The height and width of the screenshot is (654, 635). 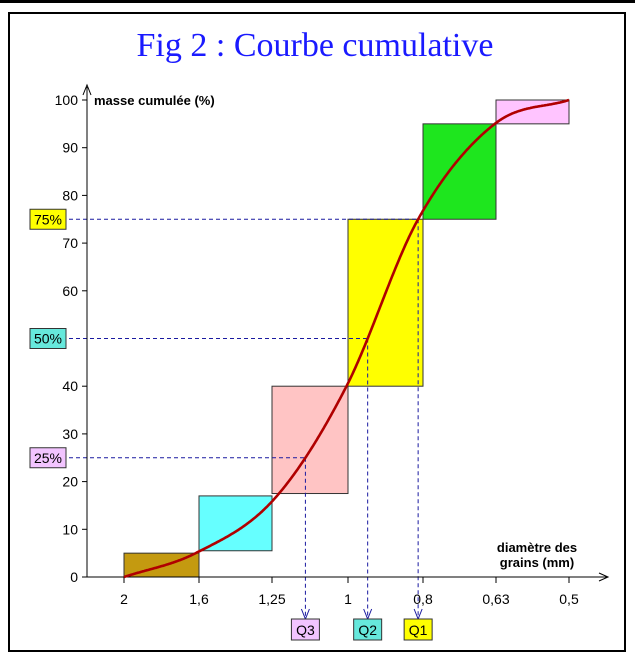 I want to click on percent-marker-75-label: 75%, so click(x=48, y=219).